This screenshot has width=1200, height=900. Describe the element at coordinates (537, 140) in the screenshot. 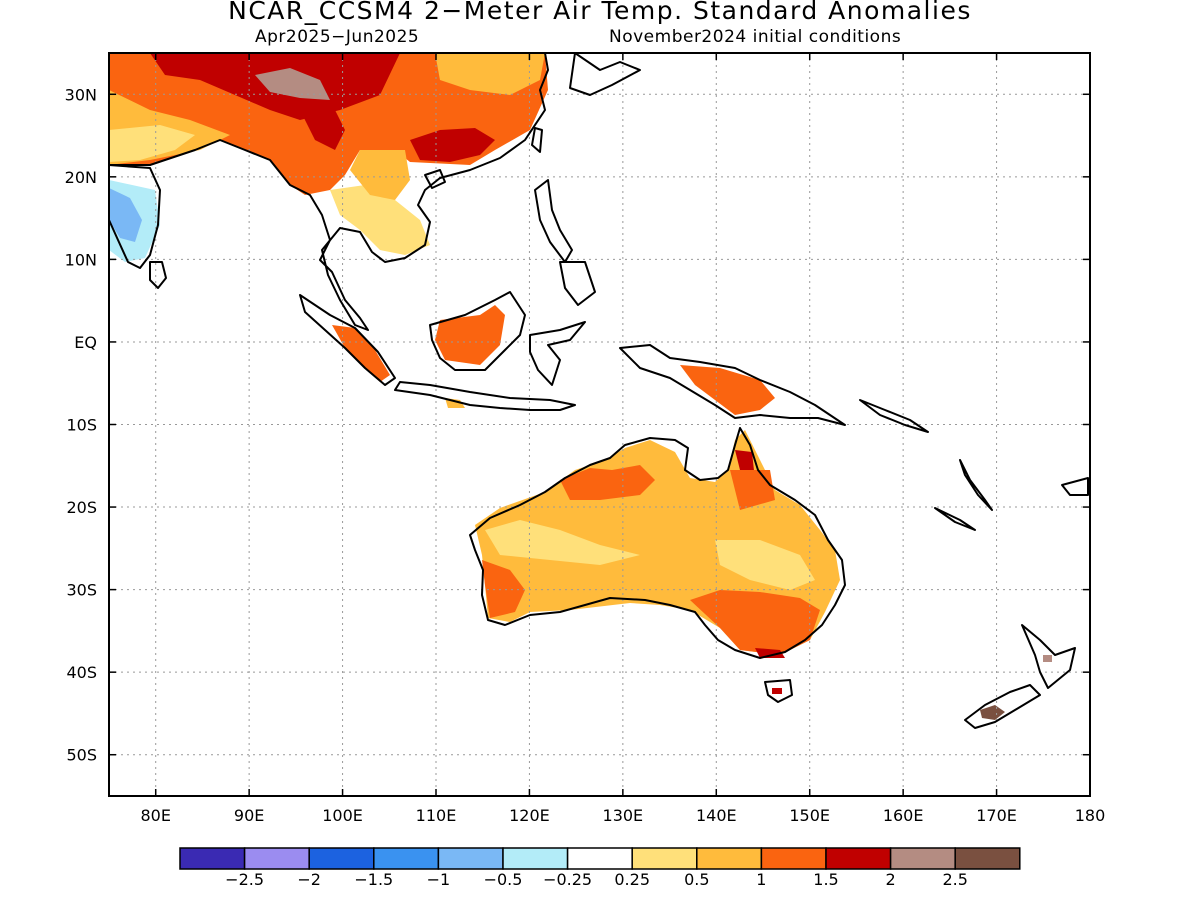

I see `coastline-taiwan` at that location.